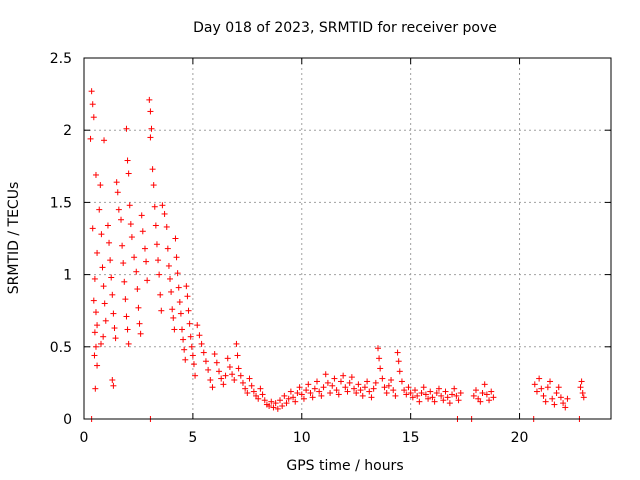 The image size is (640, 480). What do you see at coordinates (67, 276) in the screenshot?
I see `y-tick-label: 1` at bounding box center [67, 276].